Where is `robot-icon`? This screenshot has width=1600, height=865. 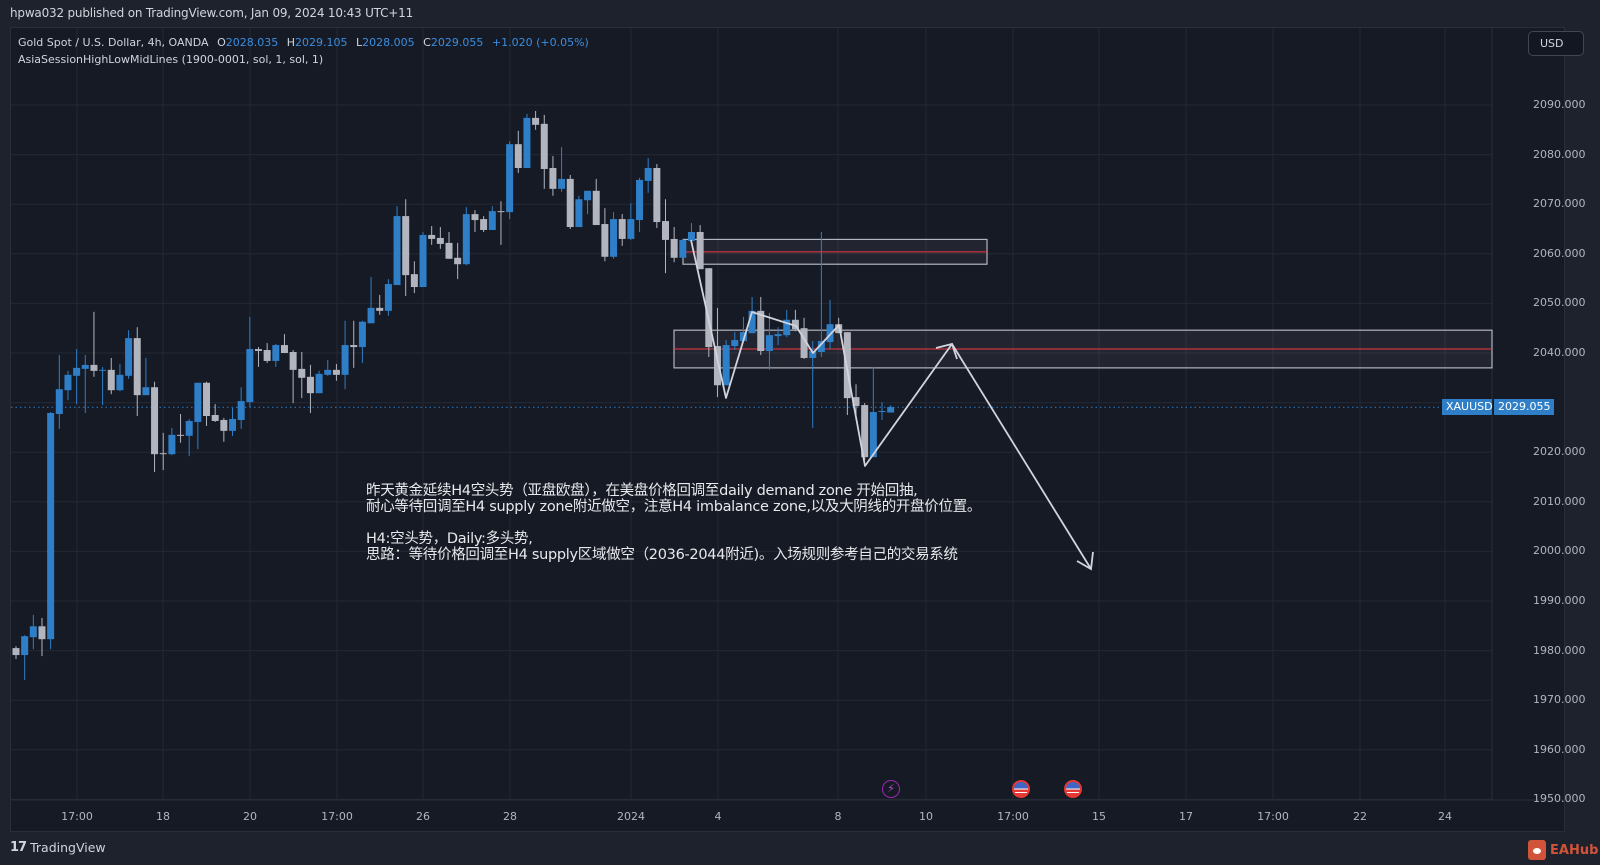 robot-icon is located at coordinates (1537, 850).